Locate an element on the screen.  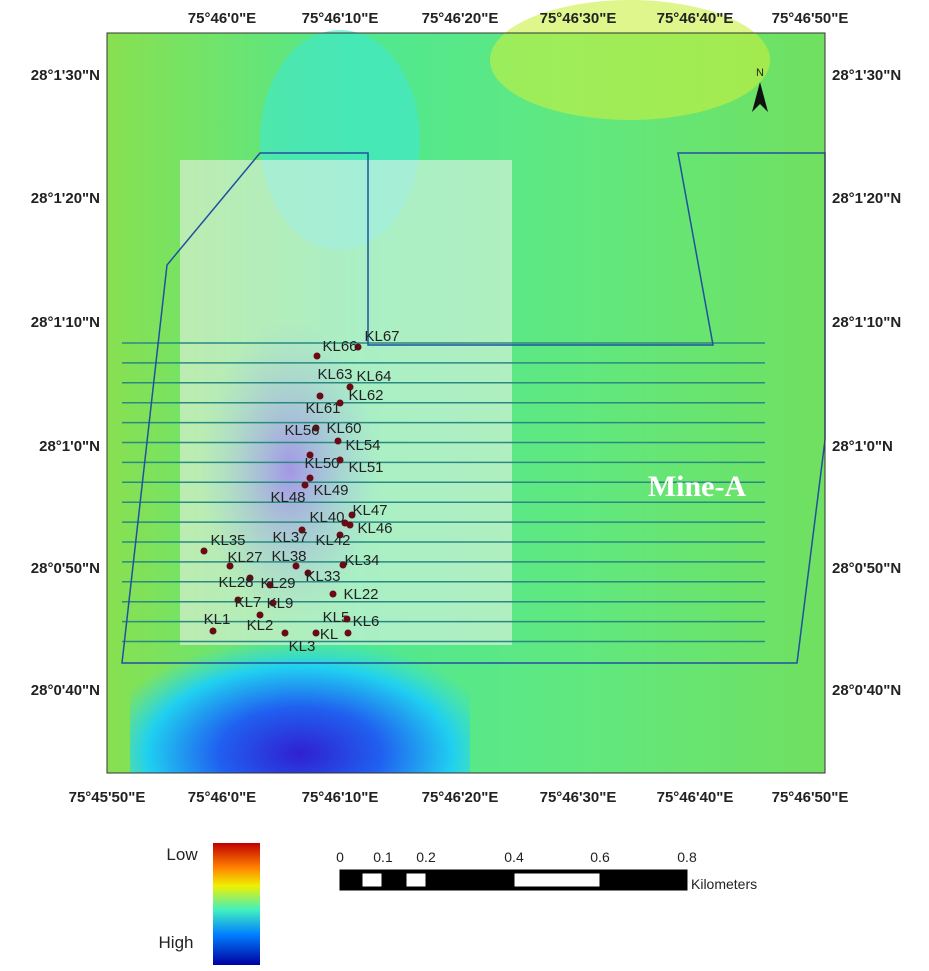
point-label: KL56 is located at coordinates (301, 430).